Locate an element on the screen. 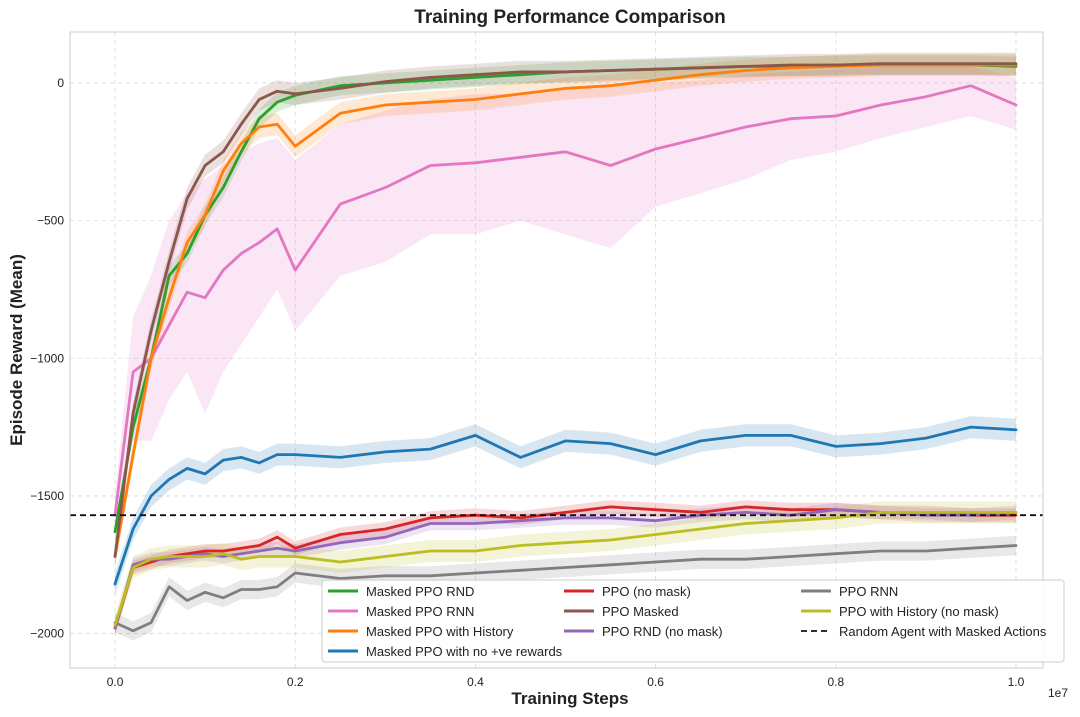 The width and height of the screenshot is (1080, 717). y-tick-label: −500 is located at coordinates (50, 221).